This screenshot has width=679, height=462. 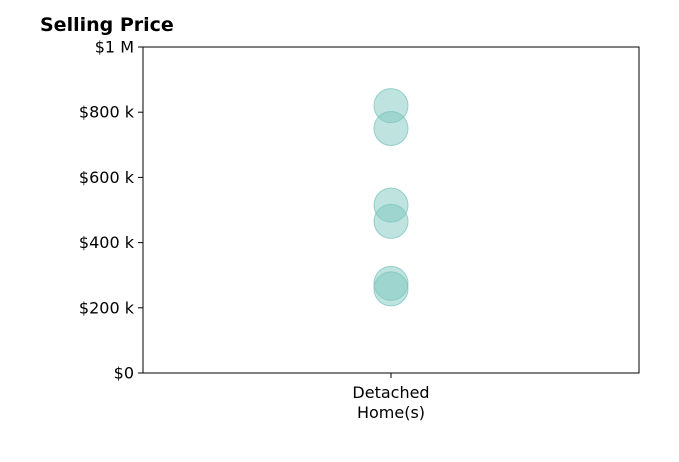 I want to click on chart-title: Selling Price, so click(x=107, y=25).